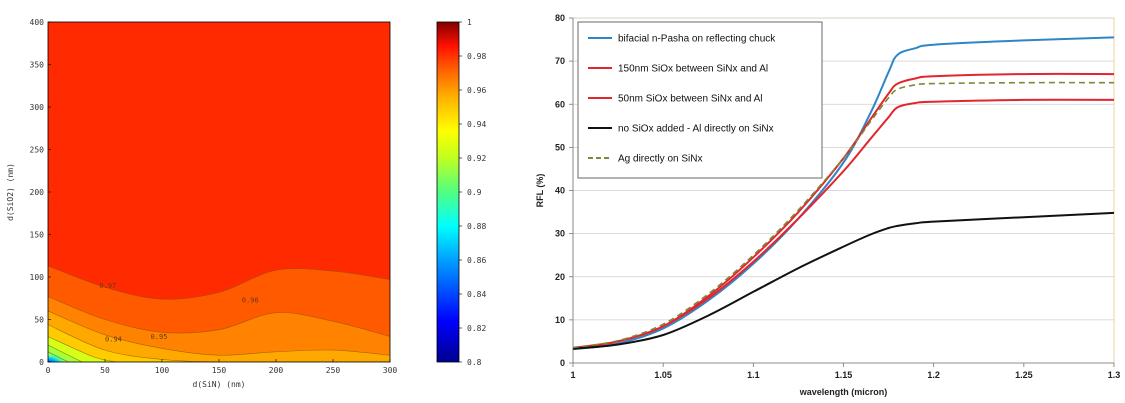  What do you see at coordinates (476, 226) in the screenshot?
I see `colorbar-tick-label: 0.88` at bounding box center [476, 226].